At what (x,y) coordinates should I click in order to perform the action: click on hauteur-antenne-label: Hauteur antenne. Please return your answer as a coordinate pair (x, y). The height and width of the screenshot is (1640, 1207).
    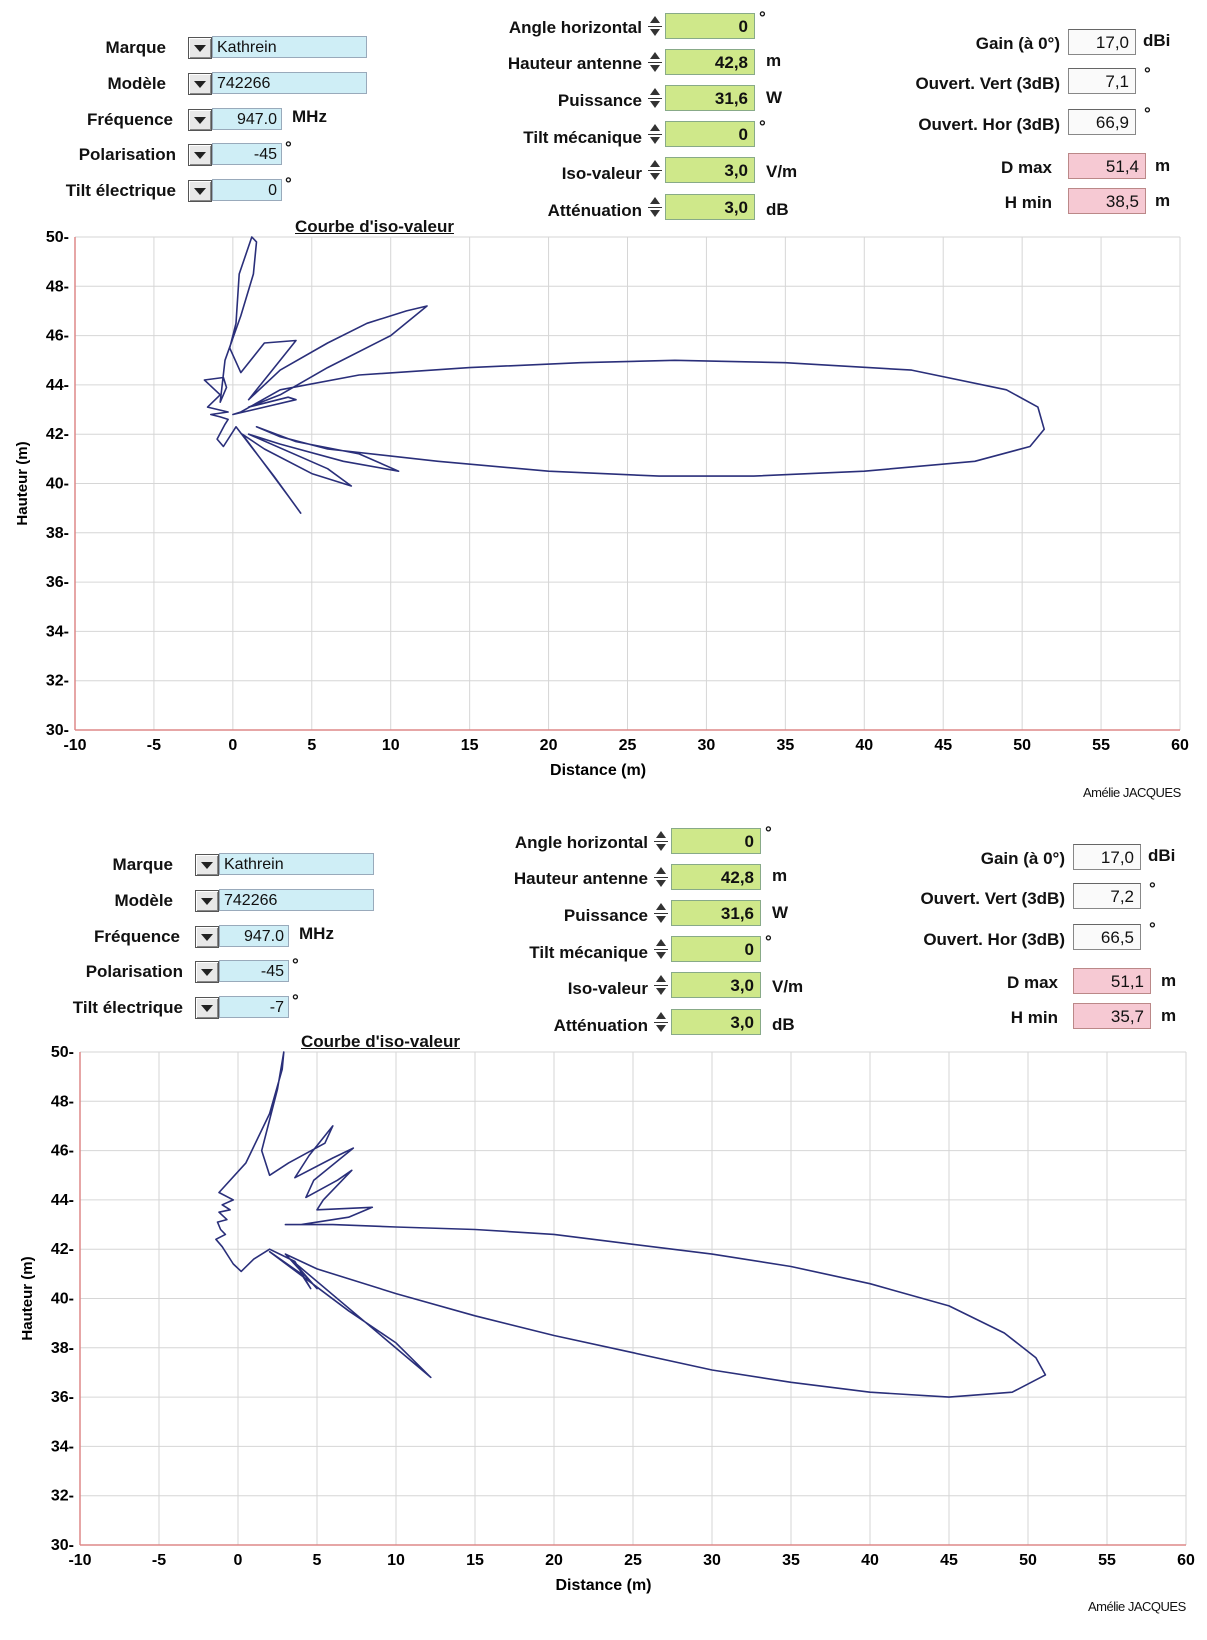
    Looking at the image, I should click on (580, 878).